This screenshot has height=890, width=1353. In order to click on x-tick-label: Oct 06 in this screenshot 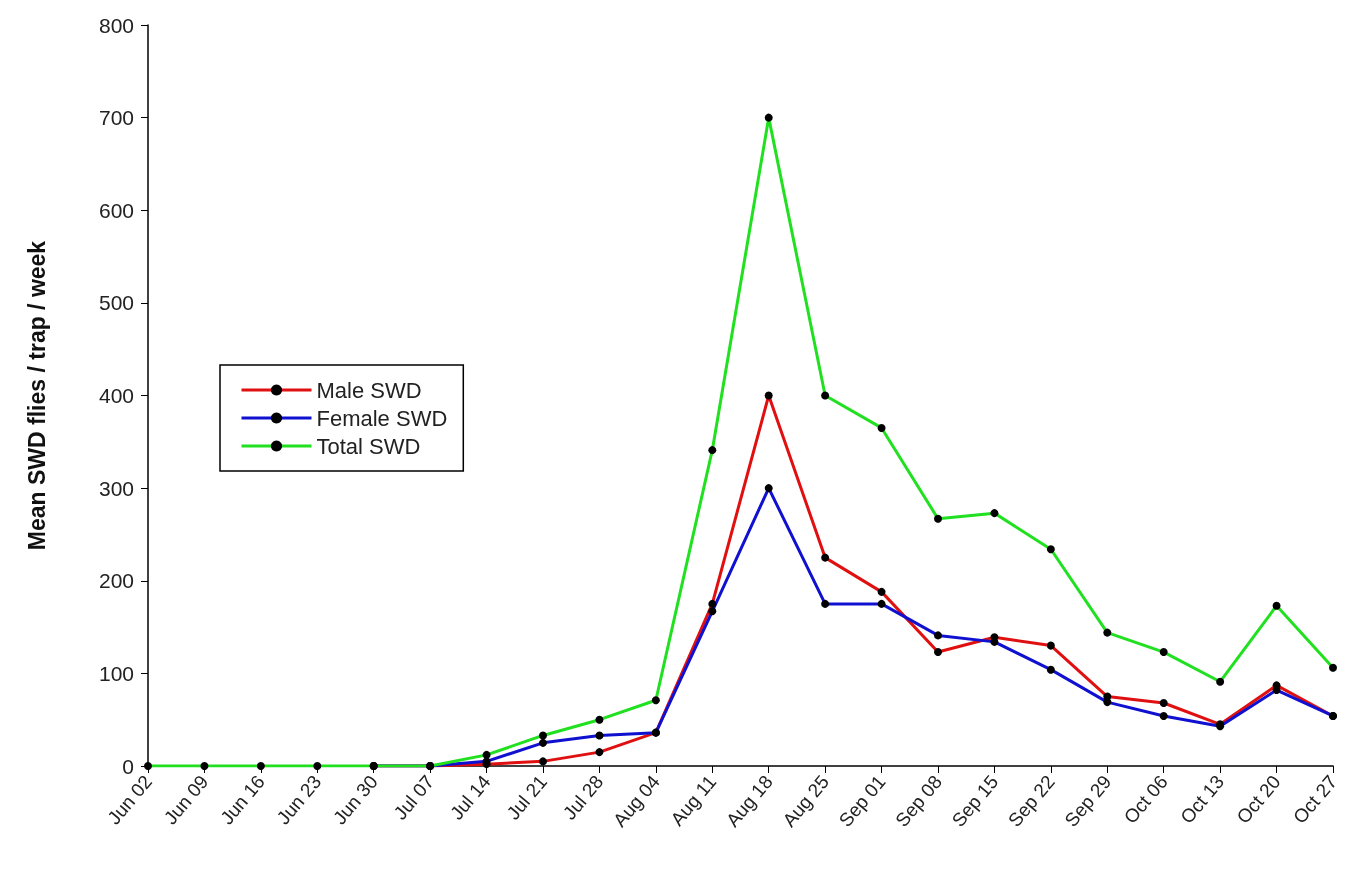, I will do `click(1145, 799)`.